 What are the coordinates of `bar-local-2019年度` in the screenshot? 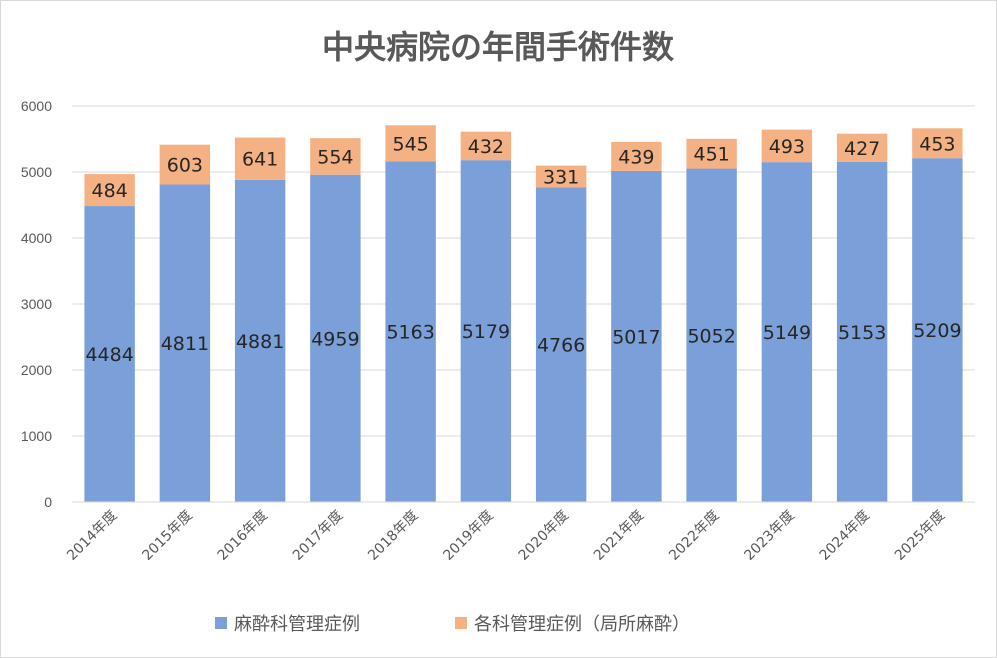 It's located at (486, 146).